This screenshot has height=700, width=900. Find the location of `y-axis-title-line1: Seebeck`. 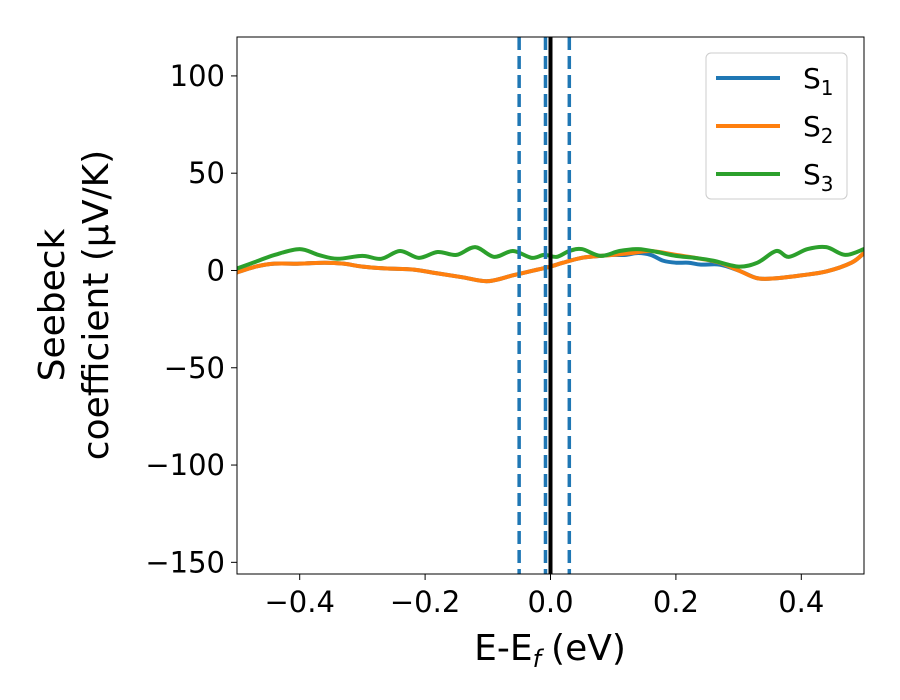

y-axis-title-line1: Seebeck is located at coordinates (52, 304).